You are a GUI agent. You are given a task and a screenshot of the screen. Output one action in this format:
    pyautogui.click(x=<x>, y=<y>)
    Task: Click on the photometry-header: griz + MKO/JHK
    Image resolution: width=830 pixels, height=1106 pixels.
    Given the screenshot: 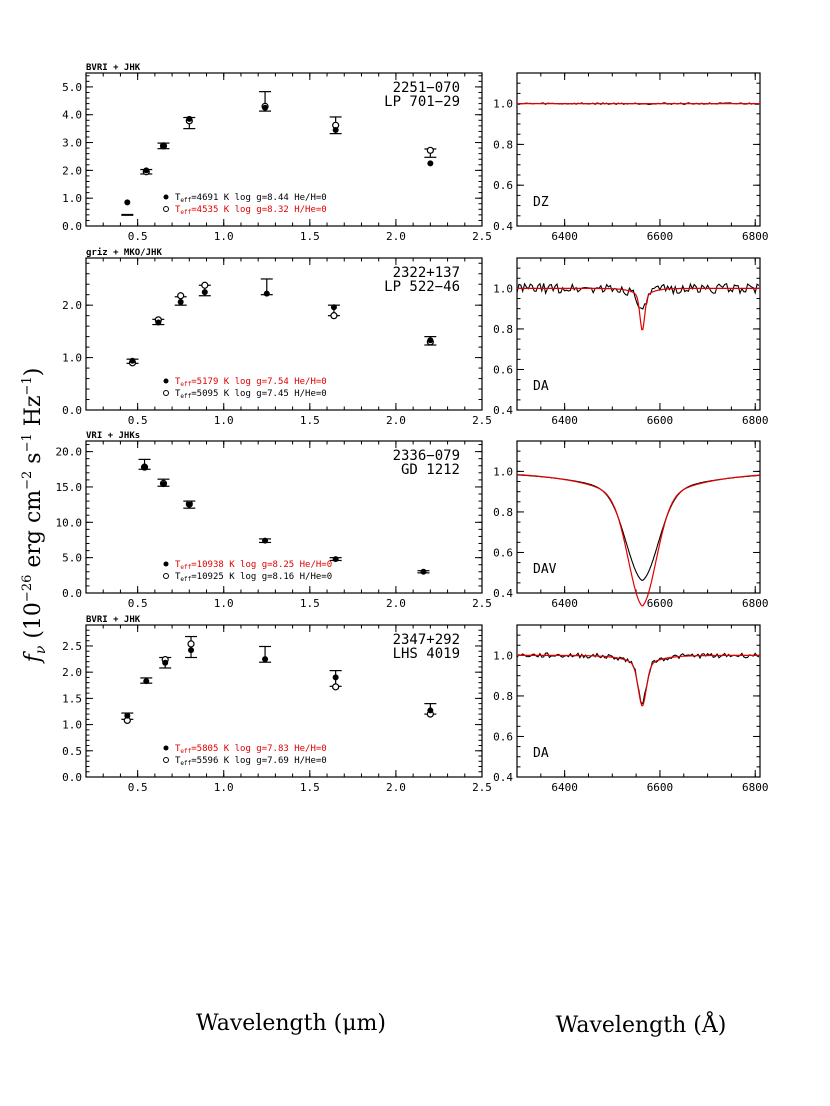 What is the action you would take?
    pyautogui.click(x=124, y=252)
    